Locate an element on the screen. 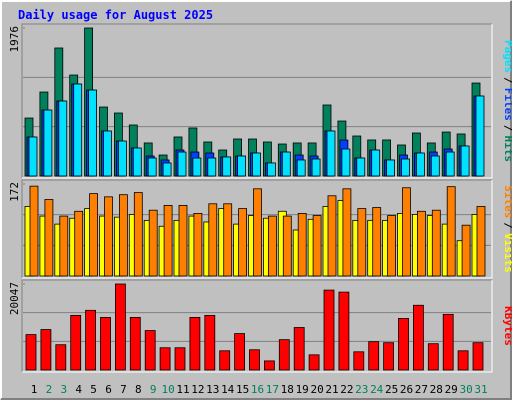 The width and height of the screenshot is (512, 400). y-tick-label: 1976 is located at coordinates (14, 39).